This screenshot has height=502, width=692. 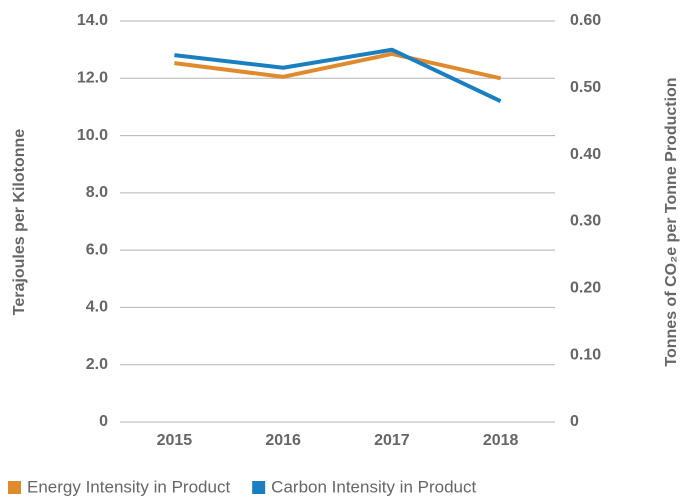 I want to click on x-tick-label: 2015, so click(x=175, y=440).